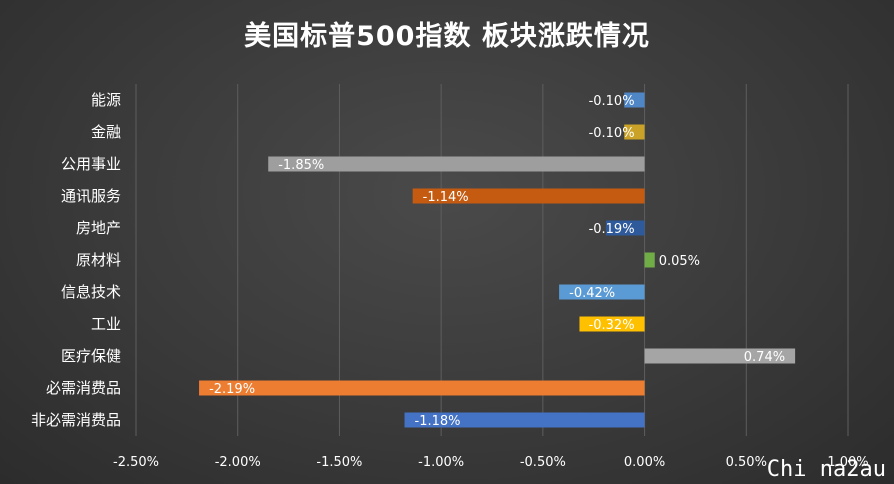 This screenshot has height=484, width=894. Describe the element at coordinates (746, 462) in the screenshot. I see `x-tick-label: 0.50%` at that location.